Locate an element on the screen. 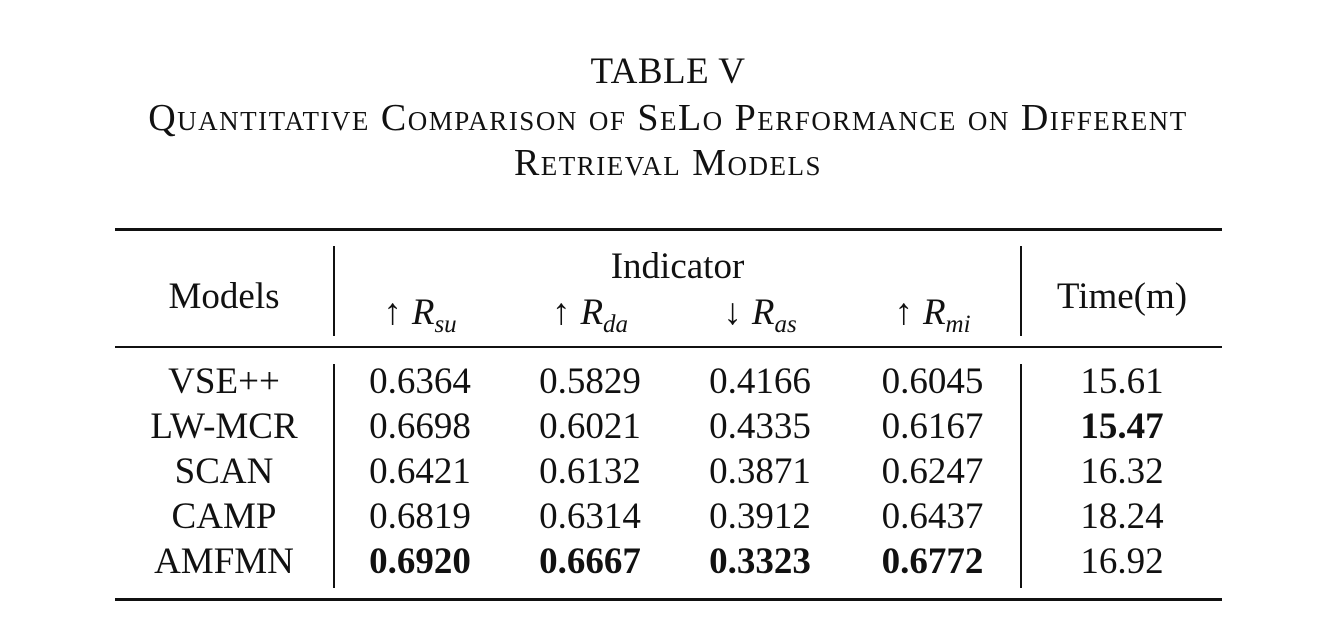 Image resolution: width=1336 pixels, height=643 pixels. cell-time: 15.61 is located at coordinates (1122, 381).